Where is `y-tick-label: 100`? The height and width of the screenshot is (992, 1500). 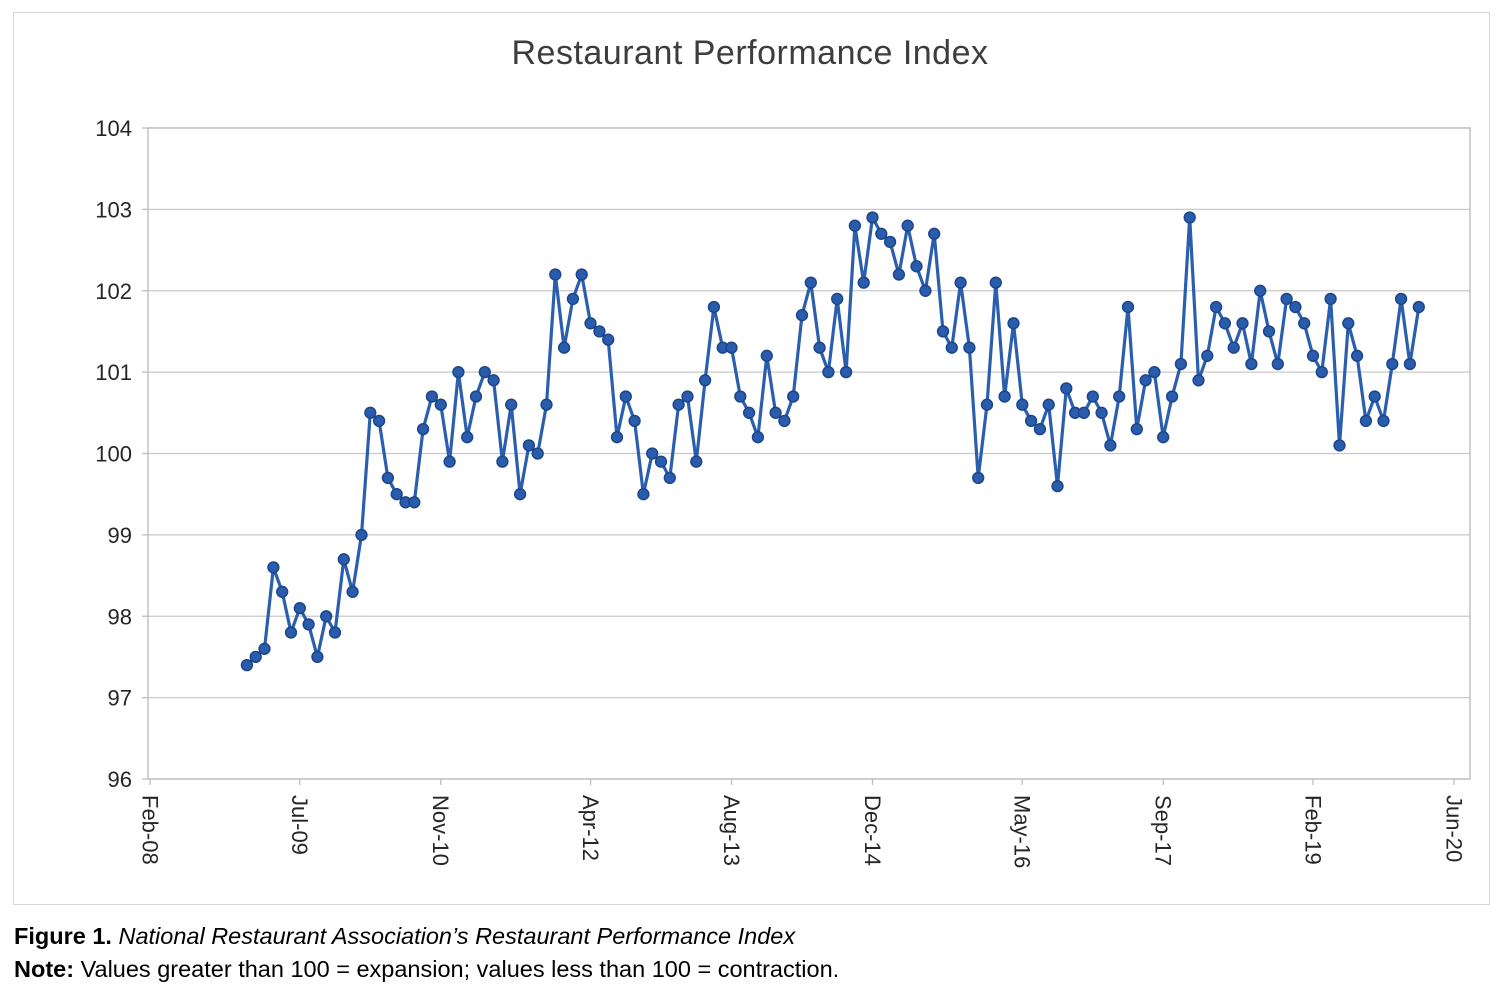 y-tick-label: 100 is located at coordinates (113, 454).